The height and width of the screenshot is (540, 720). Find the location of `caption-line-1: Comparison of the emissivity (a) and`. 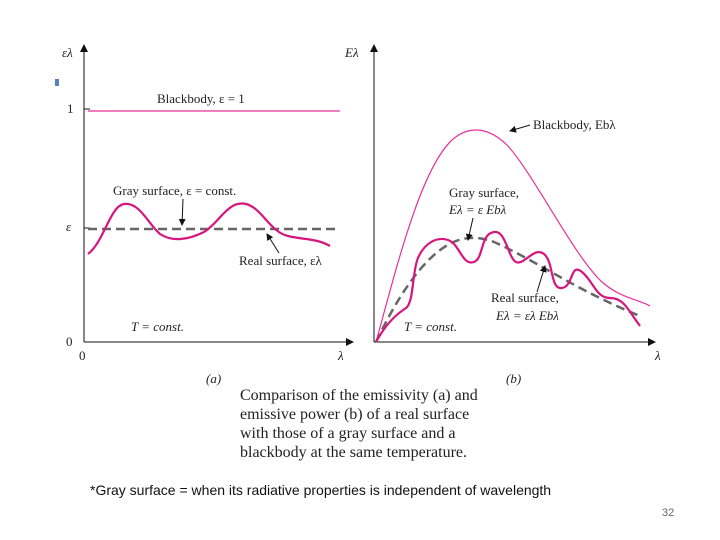

caption-line-1: Comparison of the emissivity (a) and is located at coordinates (359, 395).